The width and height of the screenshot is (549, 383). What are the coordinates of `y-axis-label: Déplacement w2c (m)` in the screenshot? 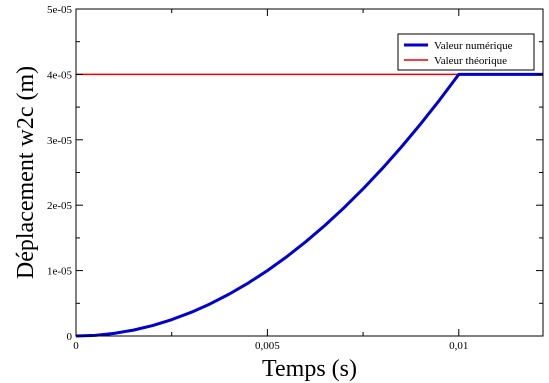 It's located at (26, 172).